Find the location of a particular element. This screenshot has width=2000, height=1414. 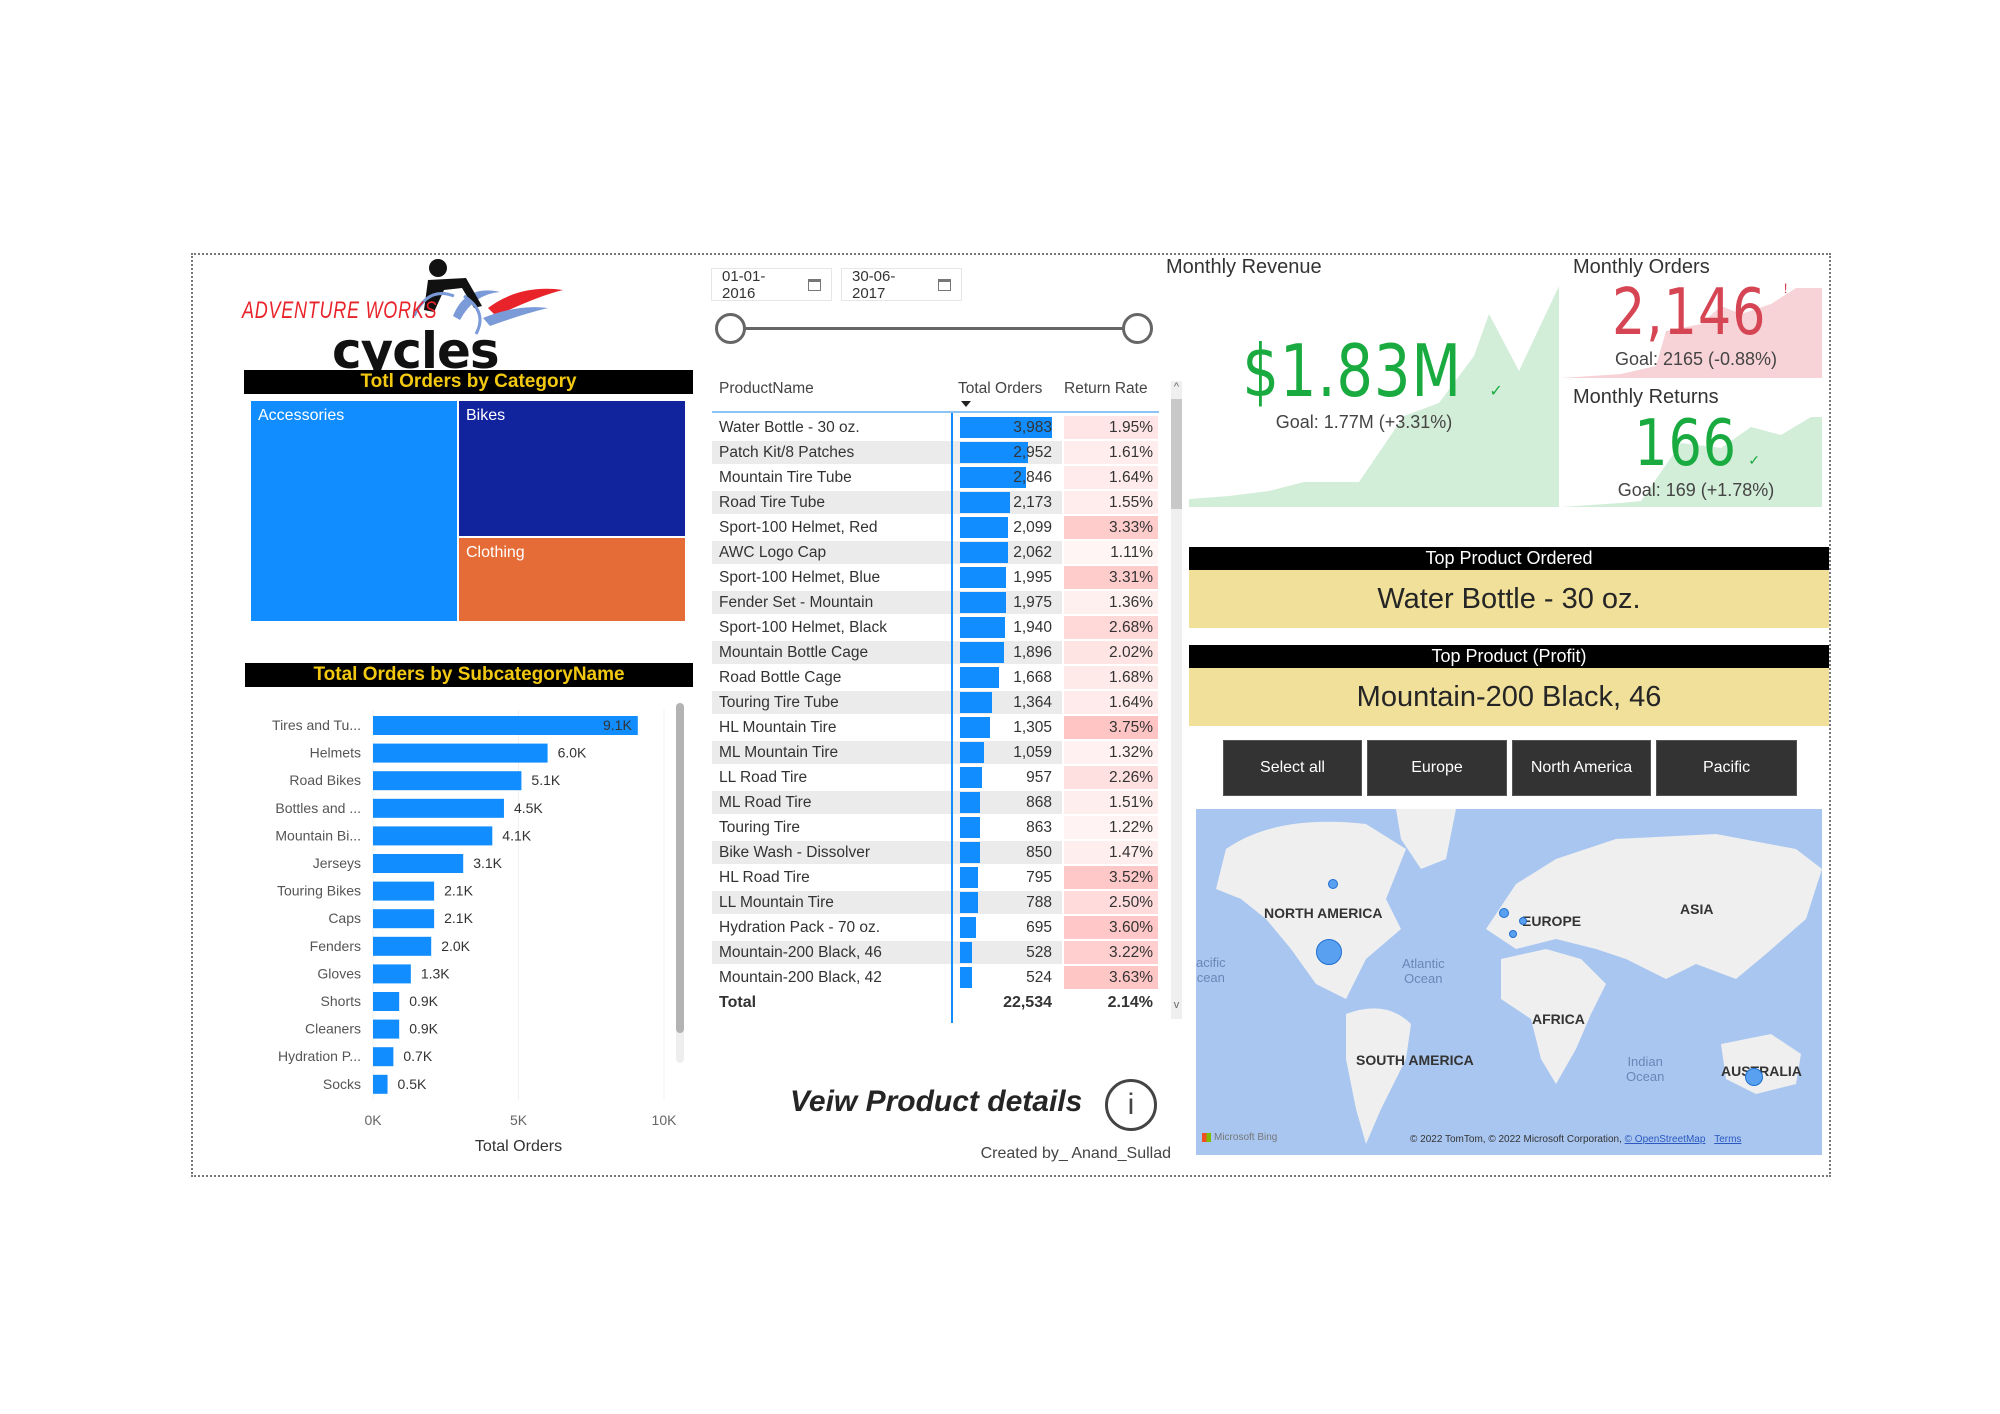

header-return-rate: Return Rate is located at coordinates (1106, 388).